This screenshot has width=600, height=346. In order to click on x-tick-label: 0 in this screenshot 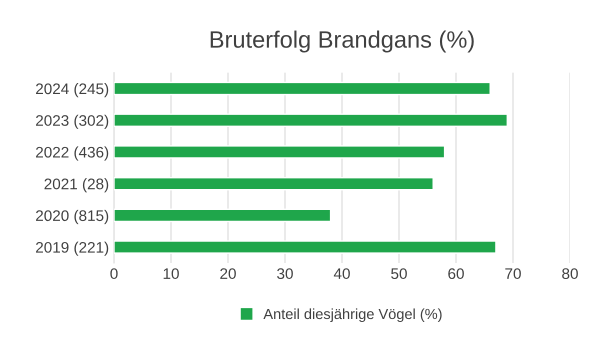, I will do `click(114, 274)`.